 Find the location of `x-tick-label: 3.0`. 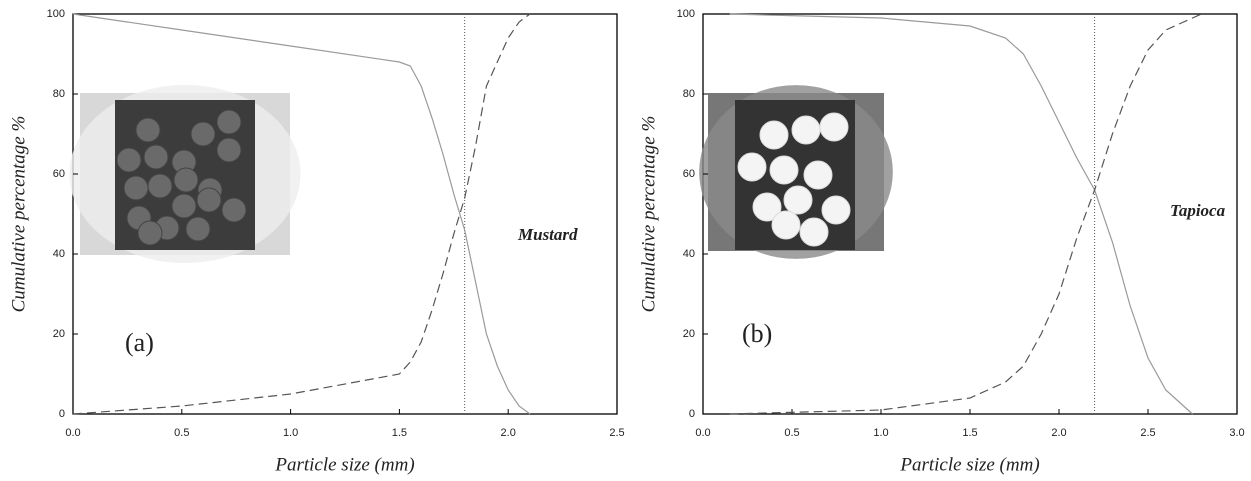

x-tick-label: 3.0 is located at coordinates (1236, 433).